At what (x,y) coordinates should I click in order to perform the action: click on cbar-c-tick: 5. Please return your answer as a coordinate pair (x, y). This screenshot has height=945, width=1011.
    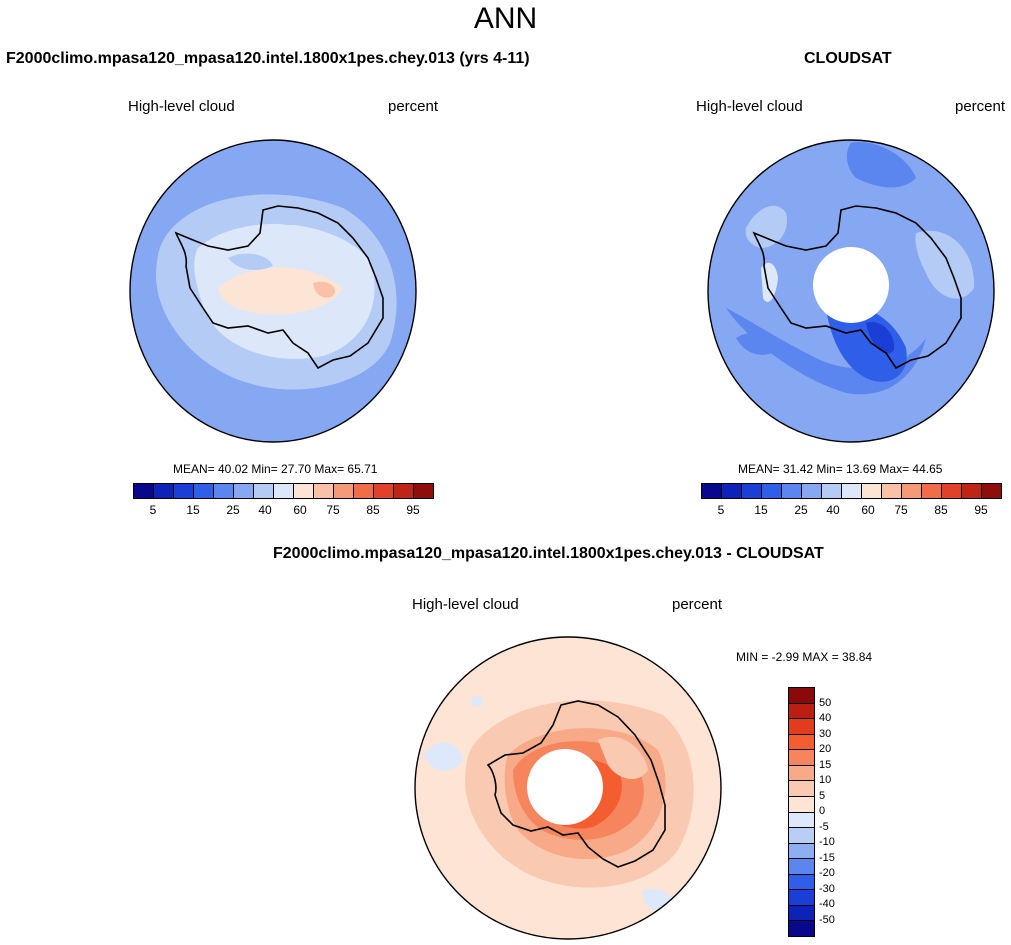
    Looking at the image, I should click on (822, 796).